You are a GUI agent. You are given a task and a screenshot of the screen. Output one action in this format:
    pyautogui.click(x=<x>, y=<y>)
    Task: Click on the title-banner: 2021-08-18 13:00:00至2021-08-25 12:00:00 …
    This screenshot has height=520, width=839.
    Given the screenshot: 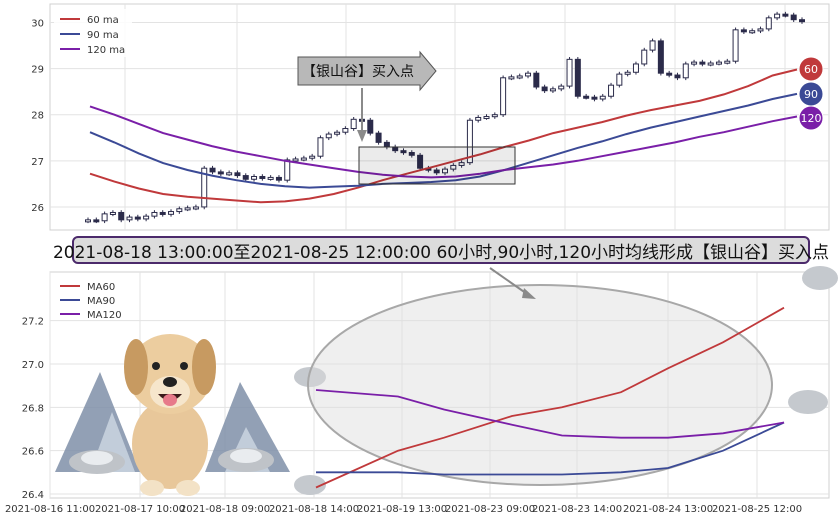 What is the action you would take?
    pyautogui.click(x=441, y=250)
    